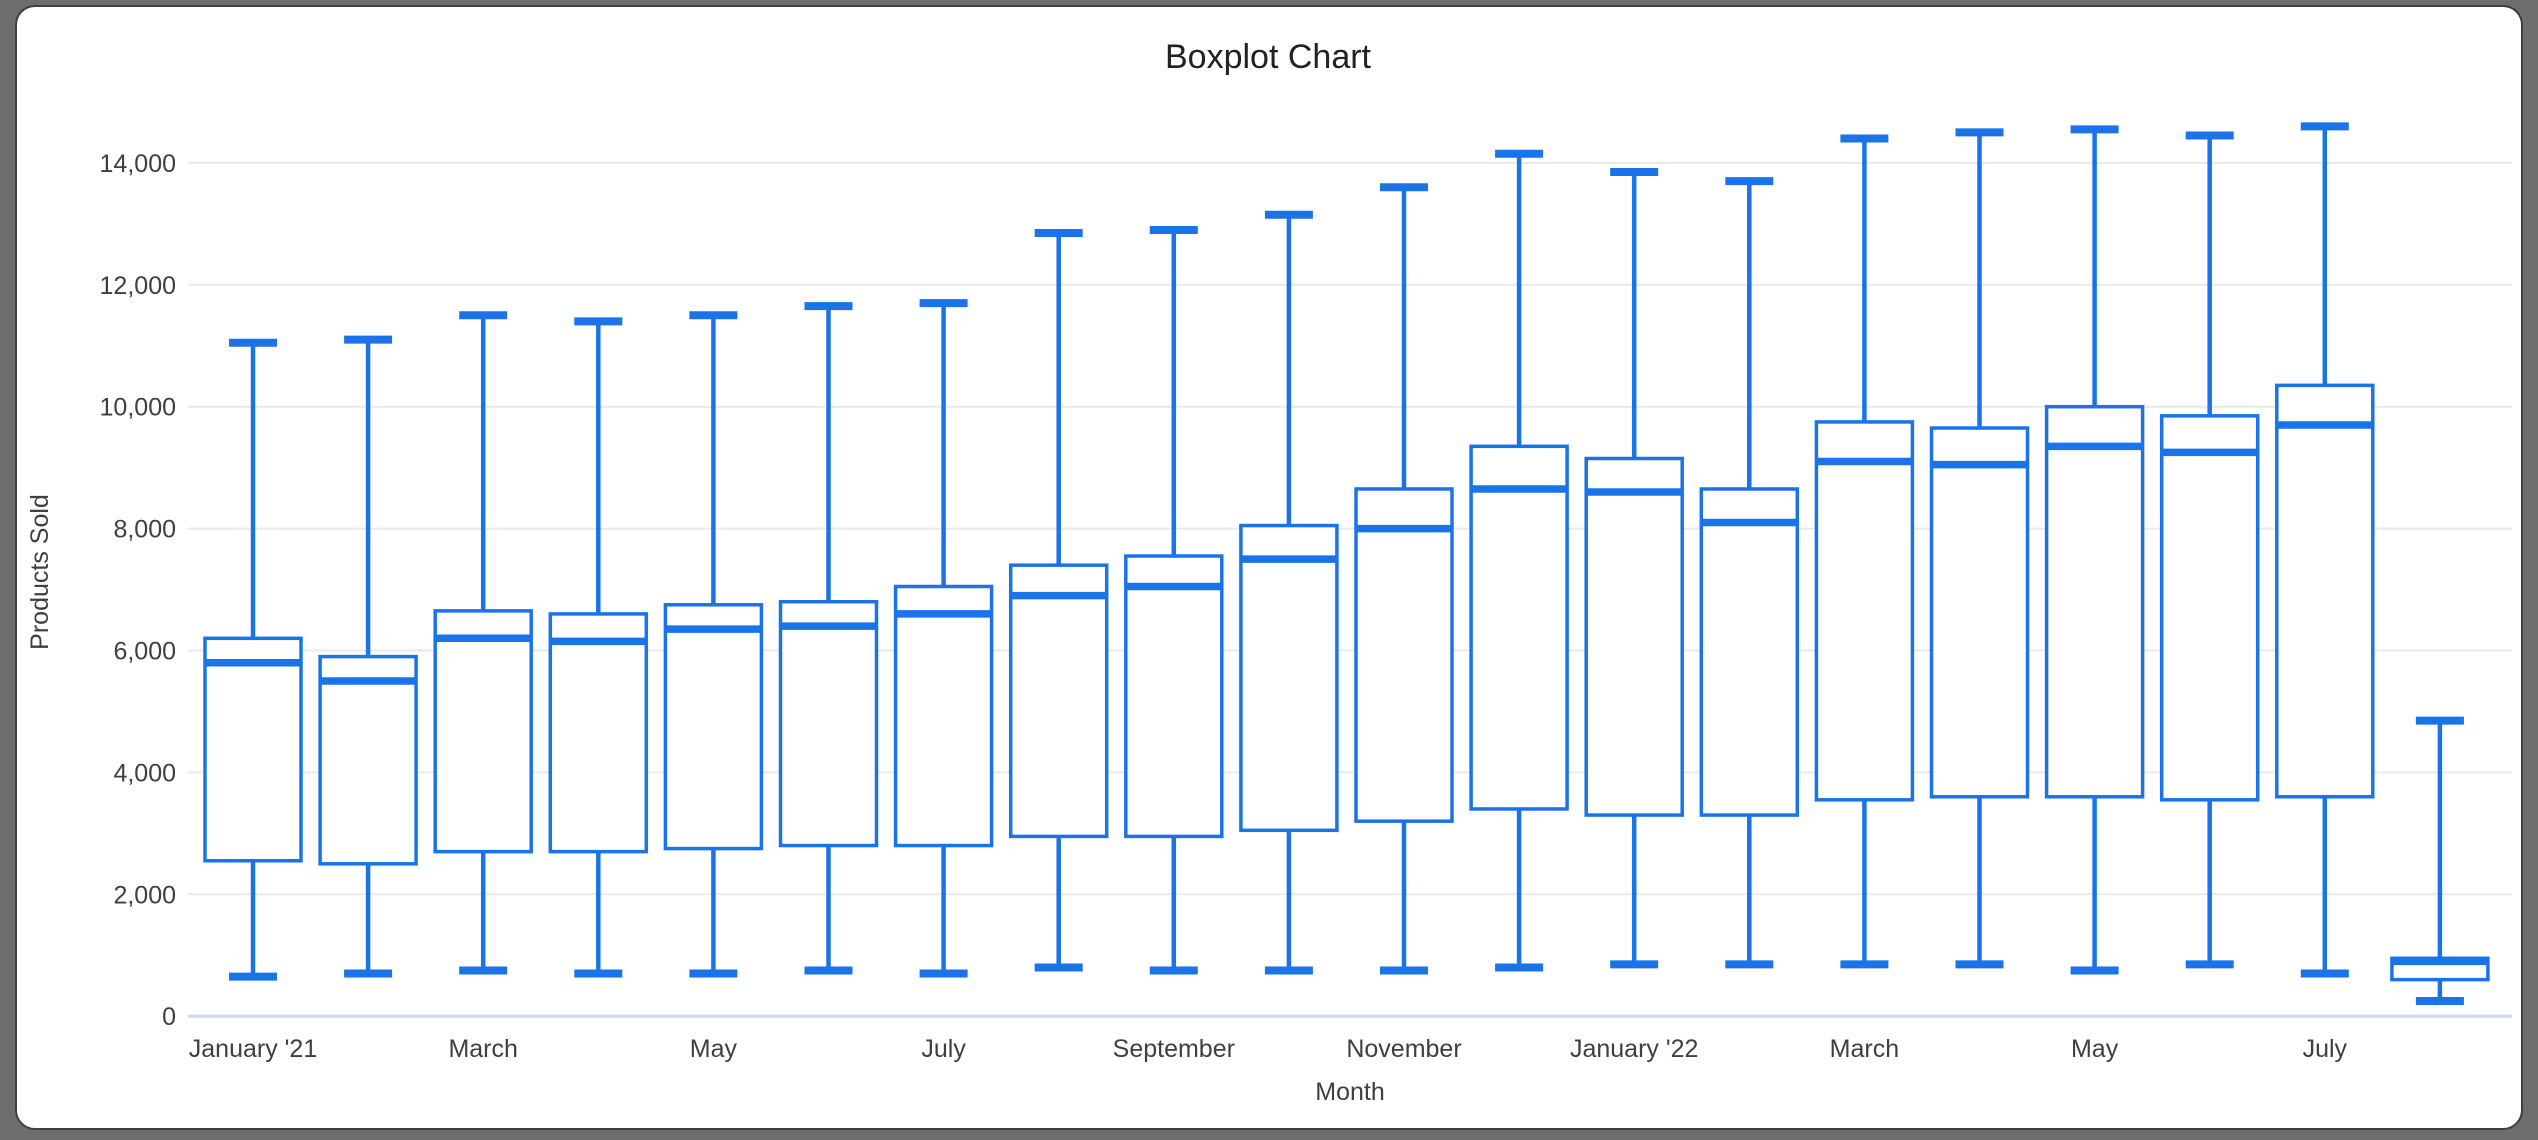 Image resolution: width=2538 pixels, height=1140 pixels. I want to click on x-tick-label: November, so click(1403, 1049).